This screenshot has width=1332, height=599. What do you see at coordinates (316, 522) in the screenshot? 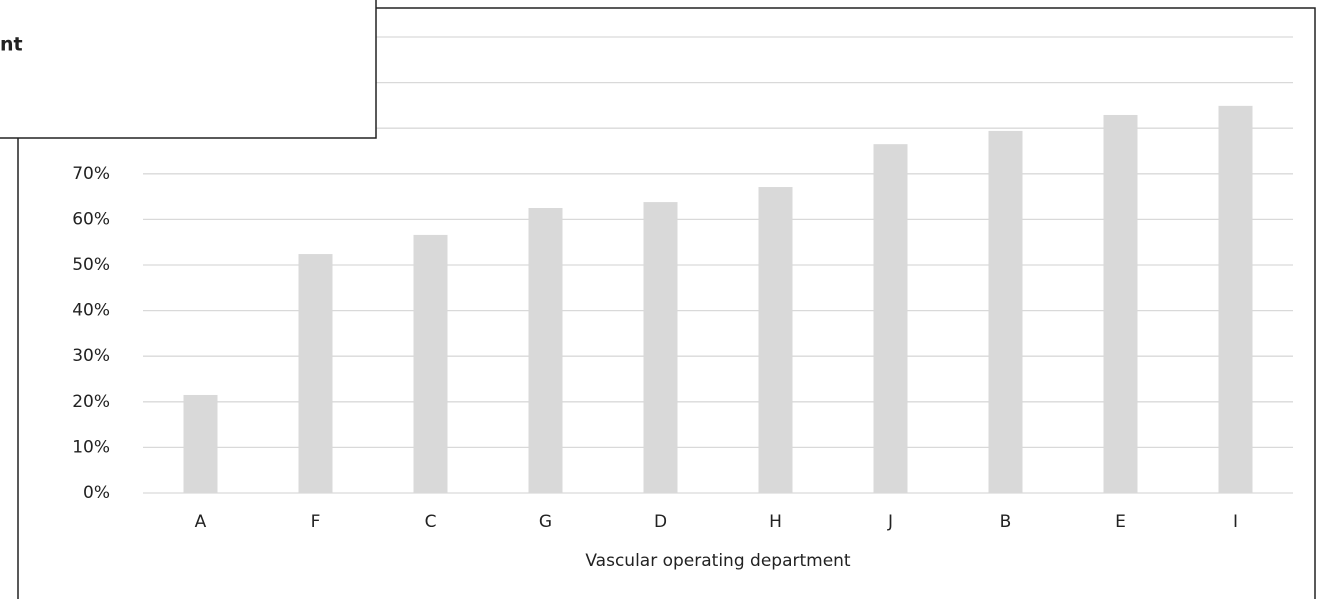
I see `x-tick-label: F` at bounding box center [316, 522].